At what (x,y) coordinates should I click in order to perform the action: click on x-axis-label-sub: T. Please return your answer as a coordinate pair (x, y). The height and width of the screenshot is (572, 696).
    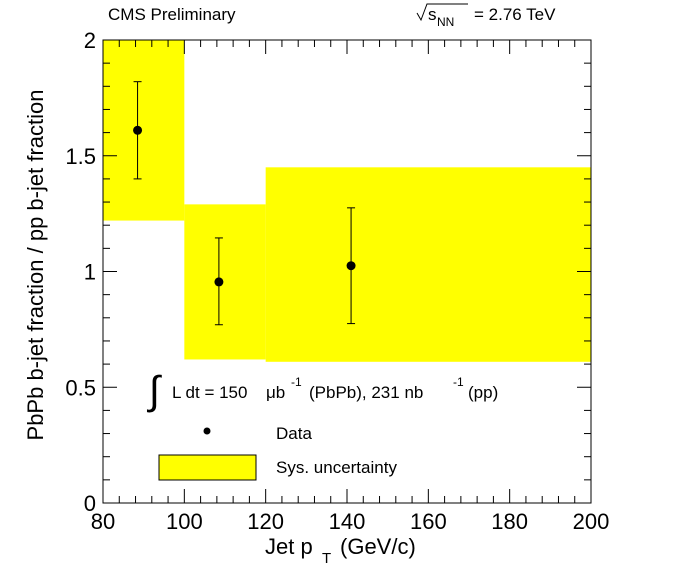
    Looking at the image, I should click on (326, 558).